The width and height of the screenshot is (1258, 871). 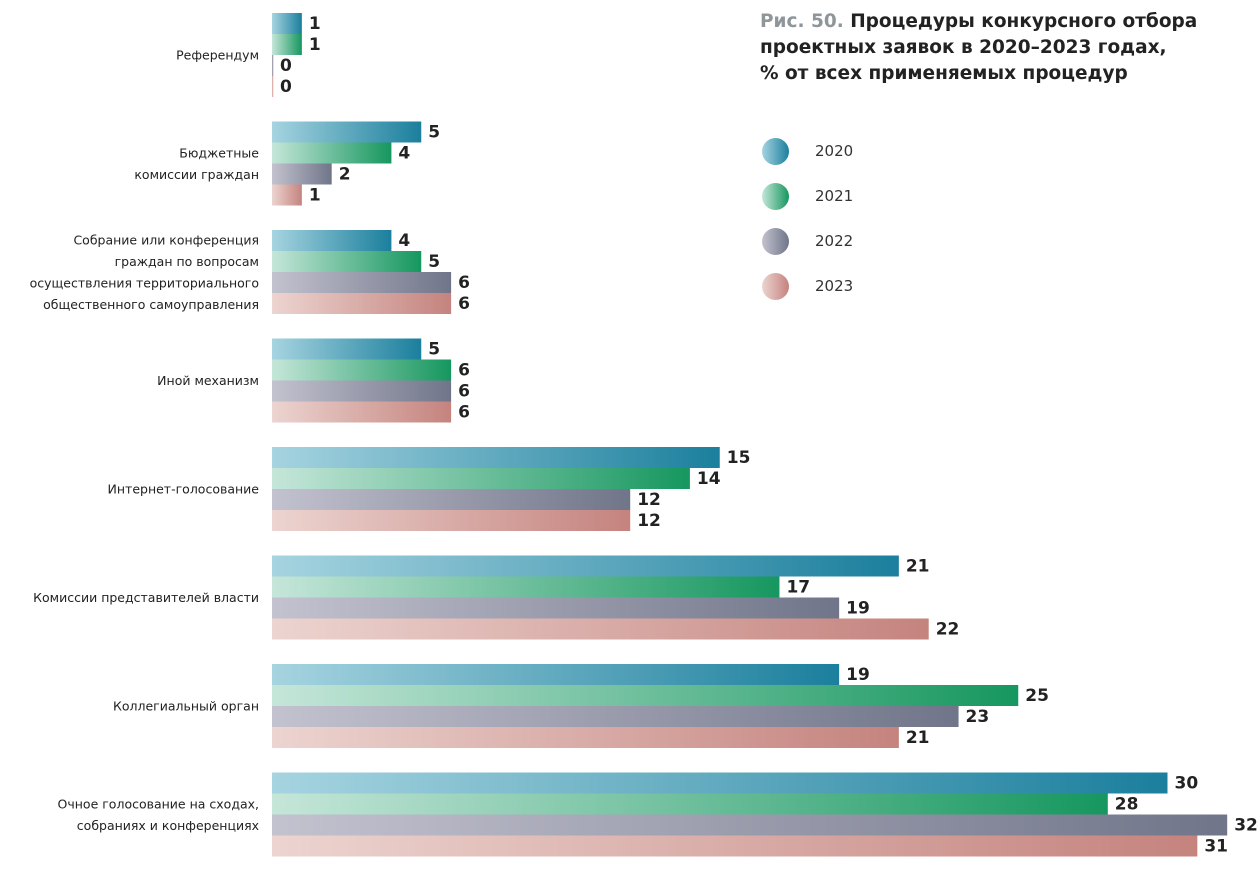 What do you see at coordinates (166, 239) in the screenshot?
I see `category-label-2-line-0: Собрание или конференция` at bounding box center [166, 239].